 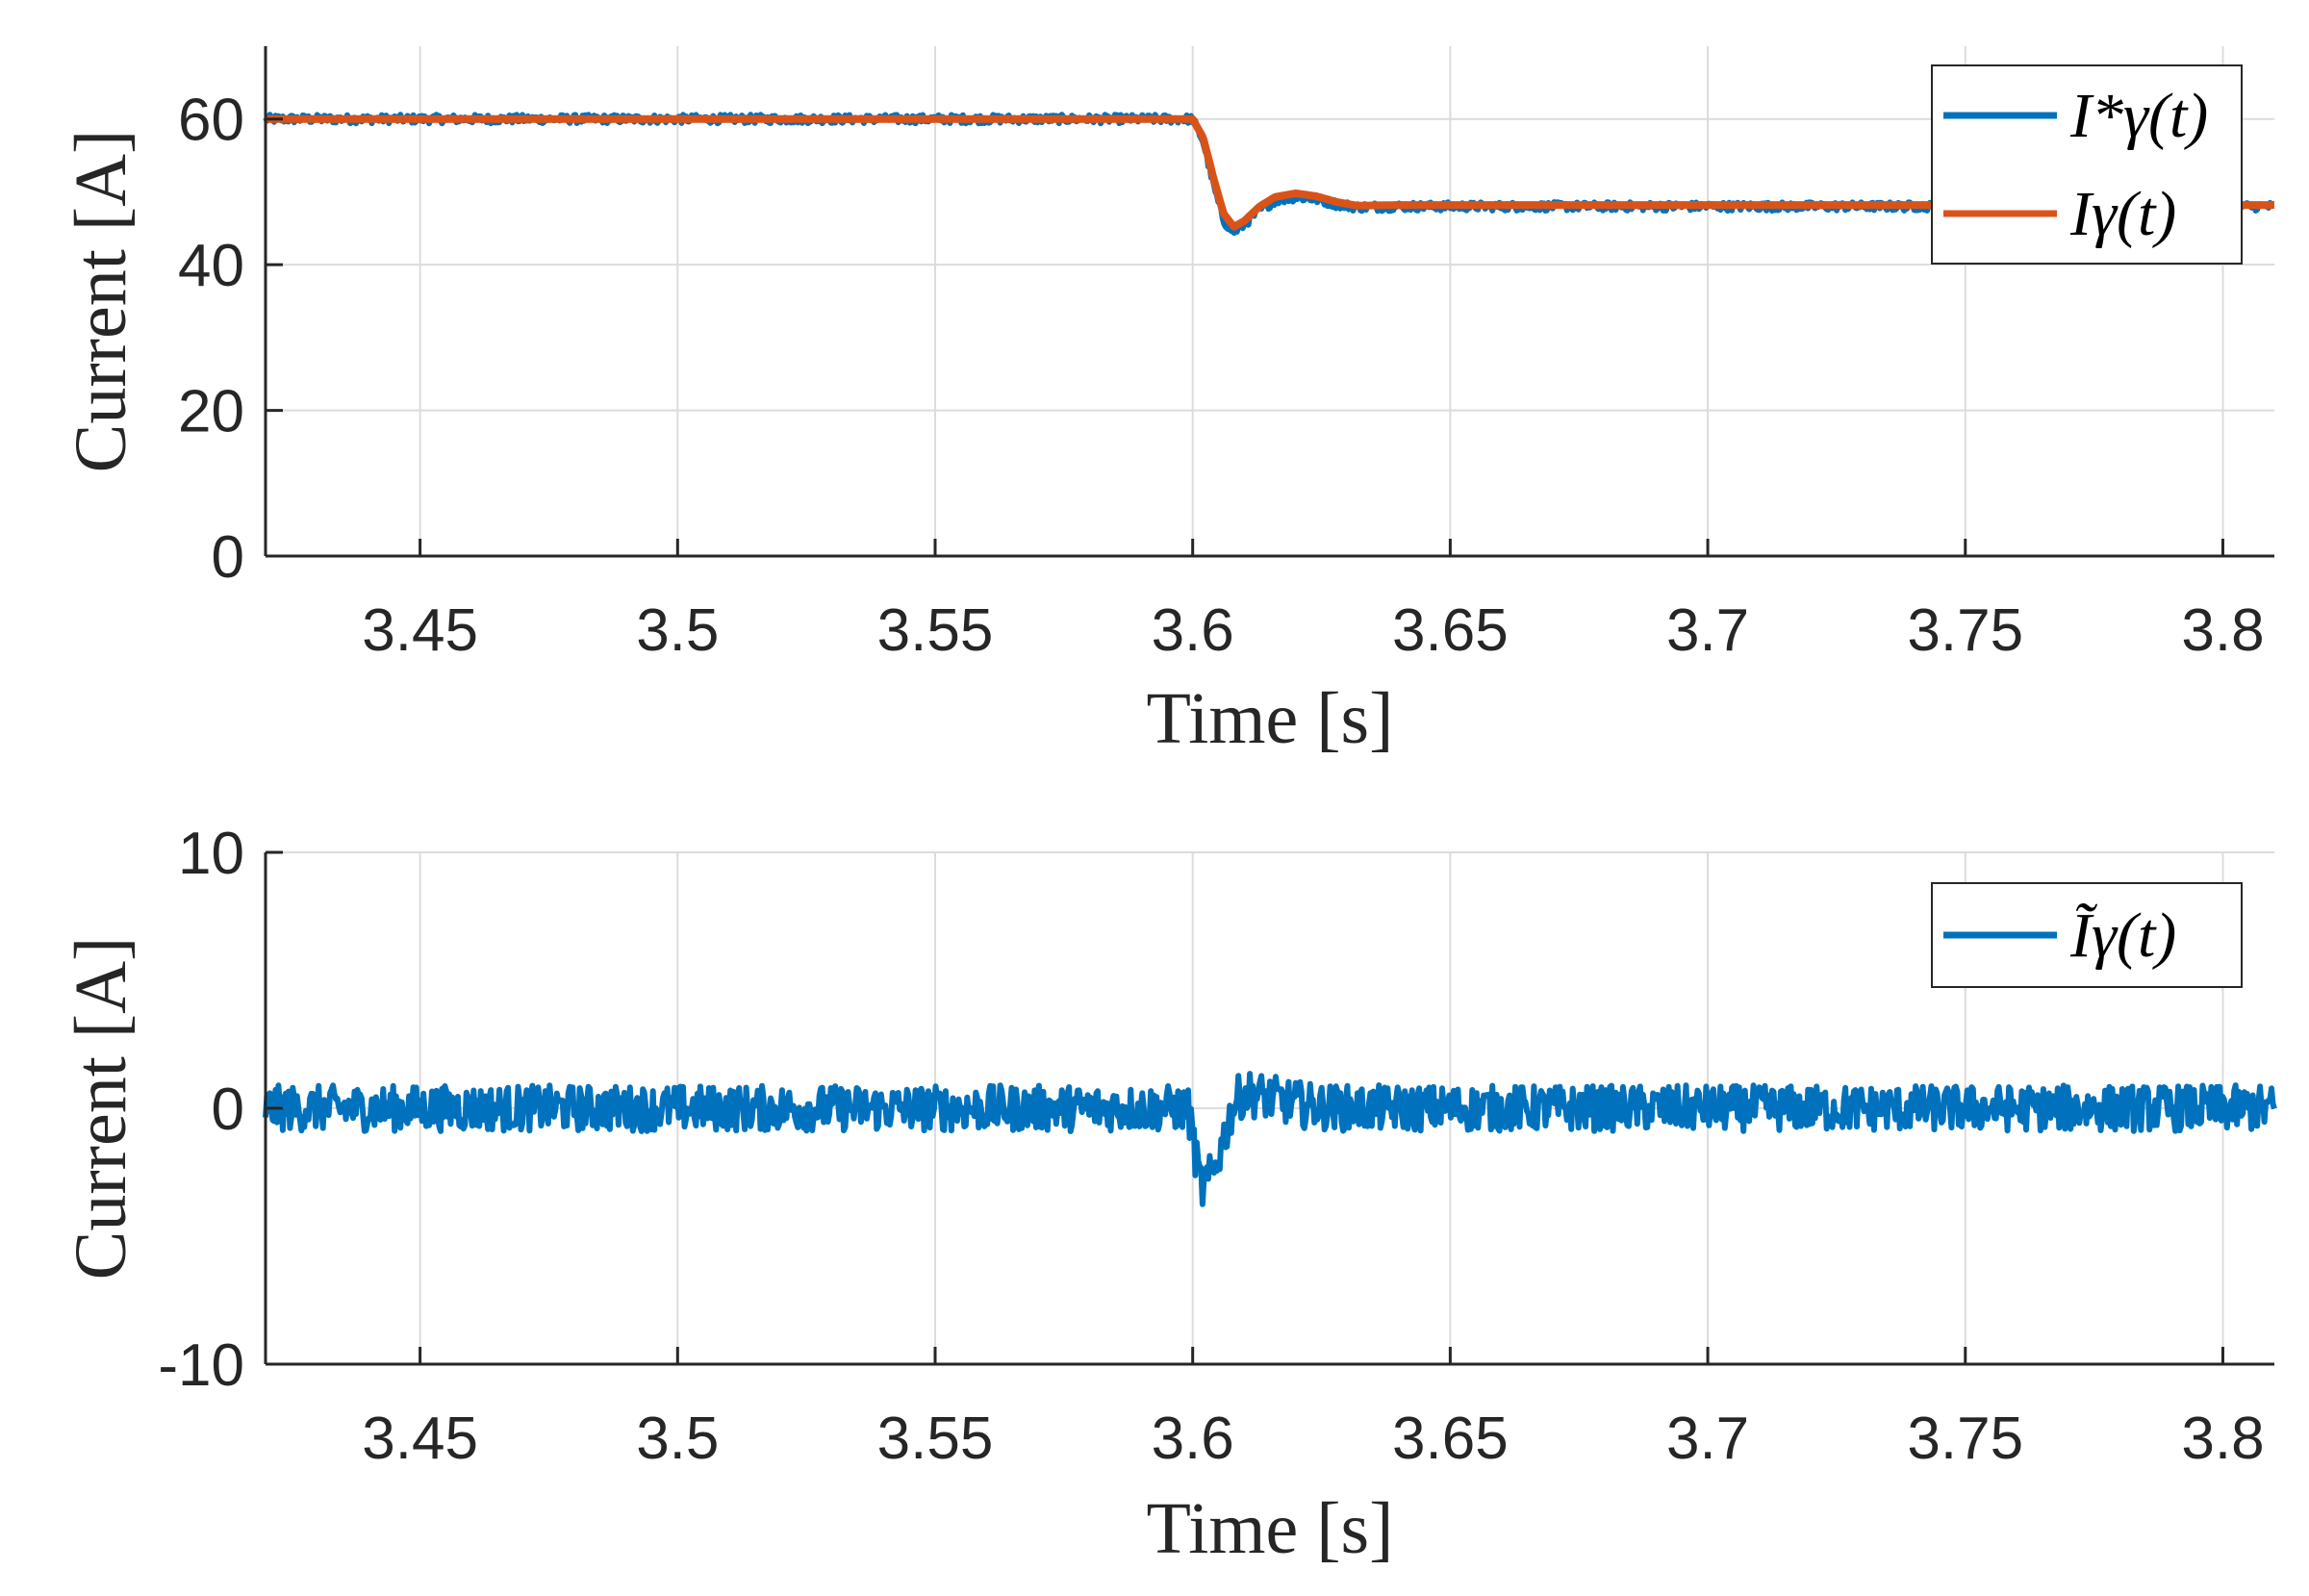 What do you see at coordinates (2138, 116) in the screenshot?
I see `legend-label-reference: I*γ(t)` at bounding box center [2138, 116].